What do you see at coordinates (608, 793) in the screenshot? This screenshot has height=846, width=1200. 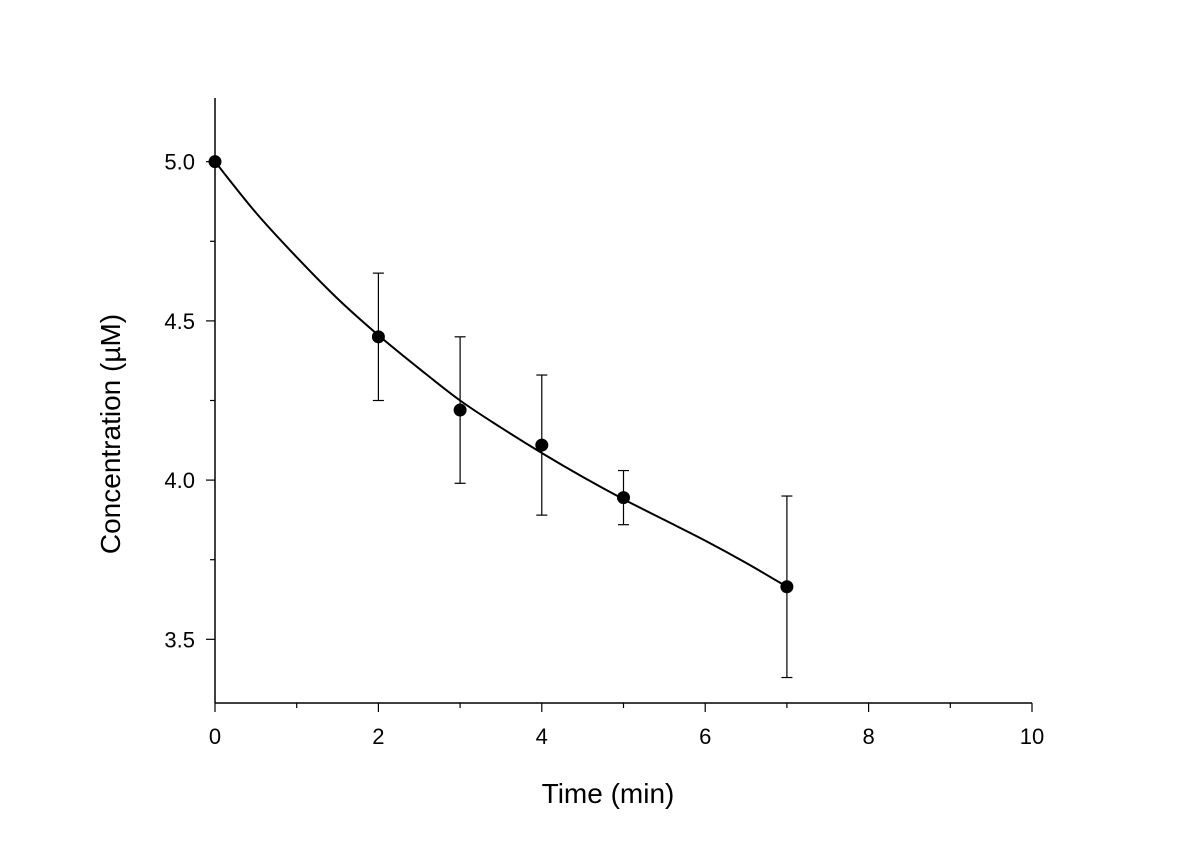 I see `x-axis-title: Time (min)` at bounding box center [608, 793].